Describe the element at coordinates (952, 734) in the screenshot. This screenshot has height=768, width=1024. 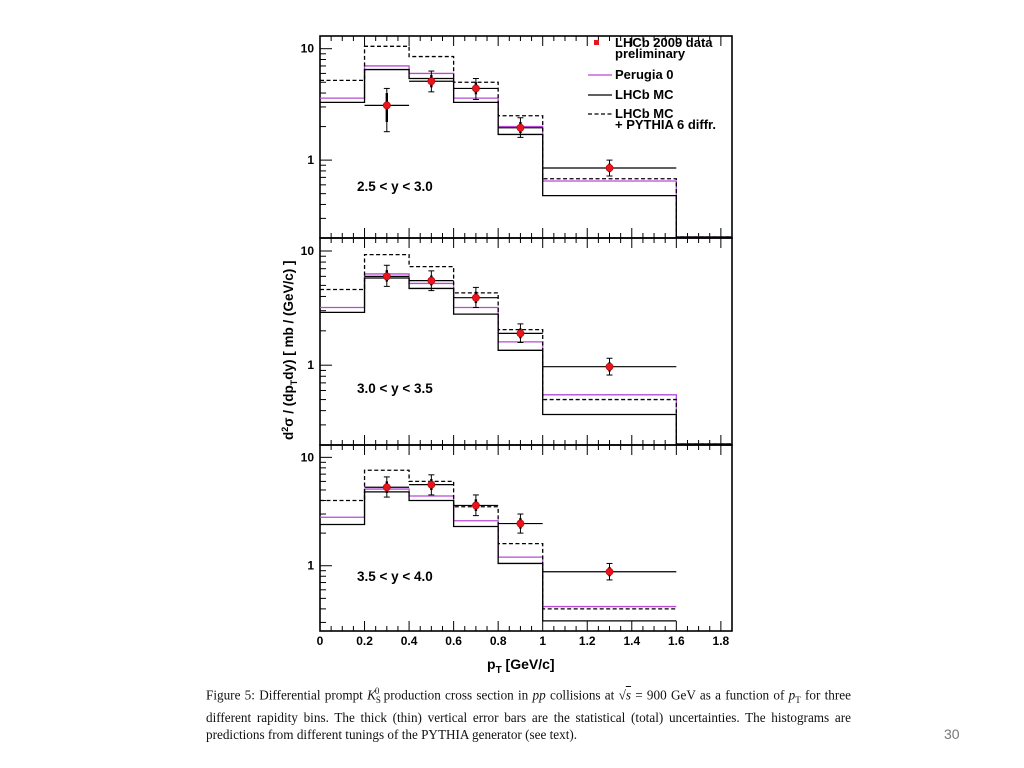
I see `slide-number: 30` at that location.